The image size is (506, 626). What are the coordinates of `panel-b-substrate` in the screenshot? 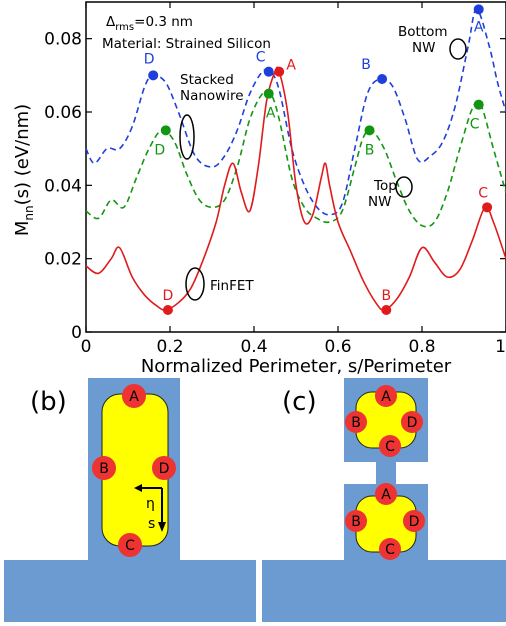 It's located at (130, 591).